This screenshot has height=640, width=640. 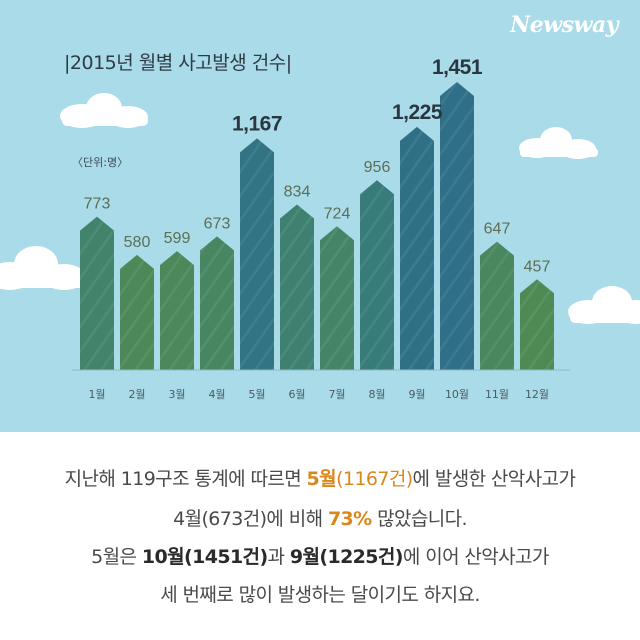 I want to click on x-tick-label: 1월, so click(x=96, y=394).